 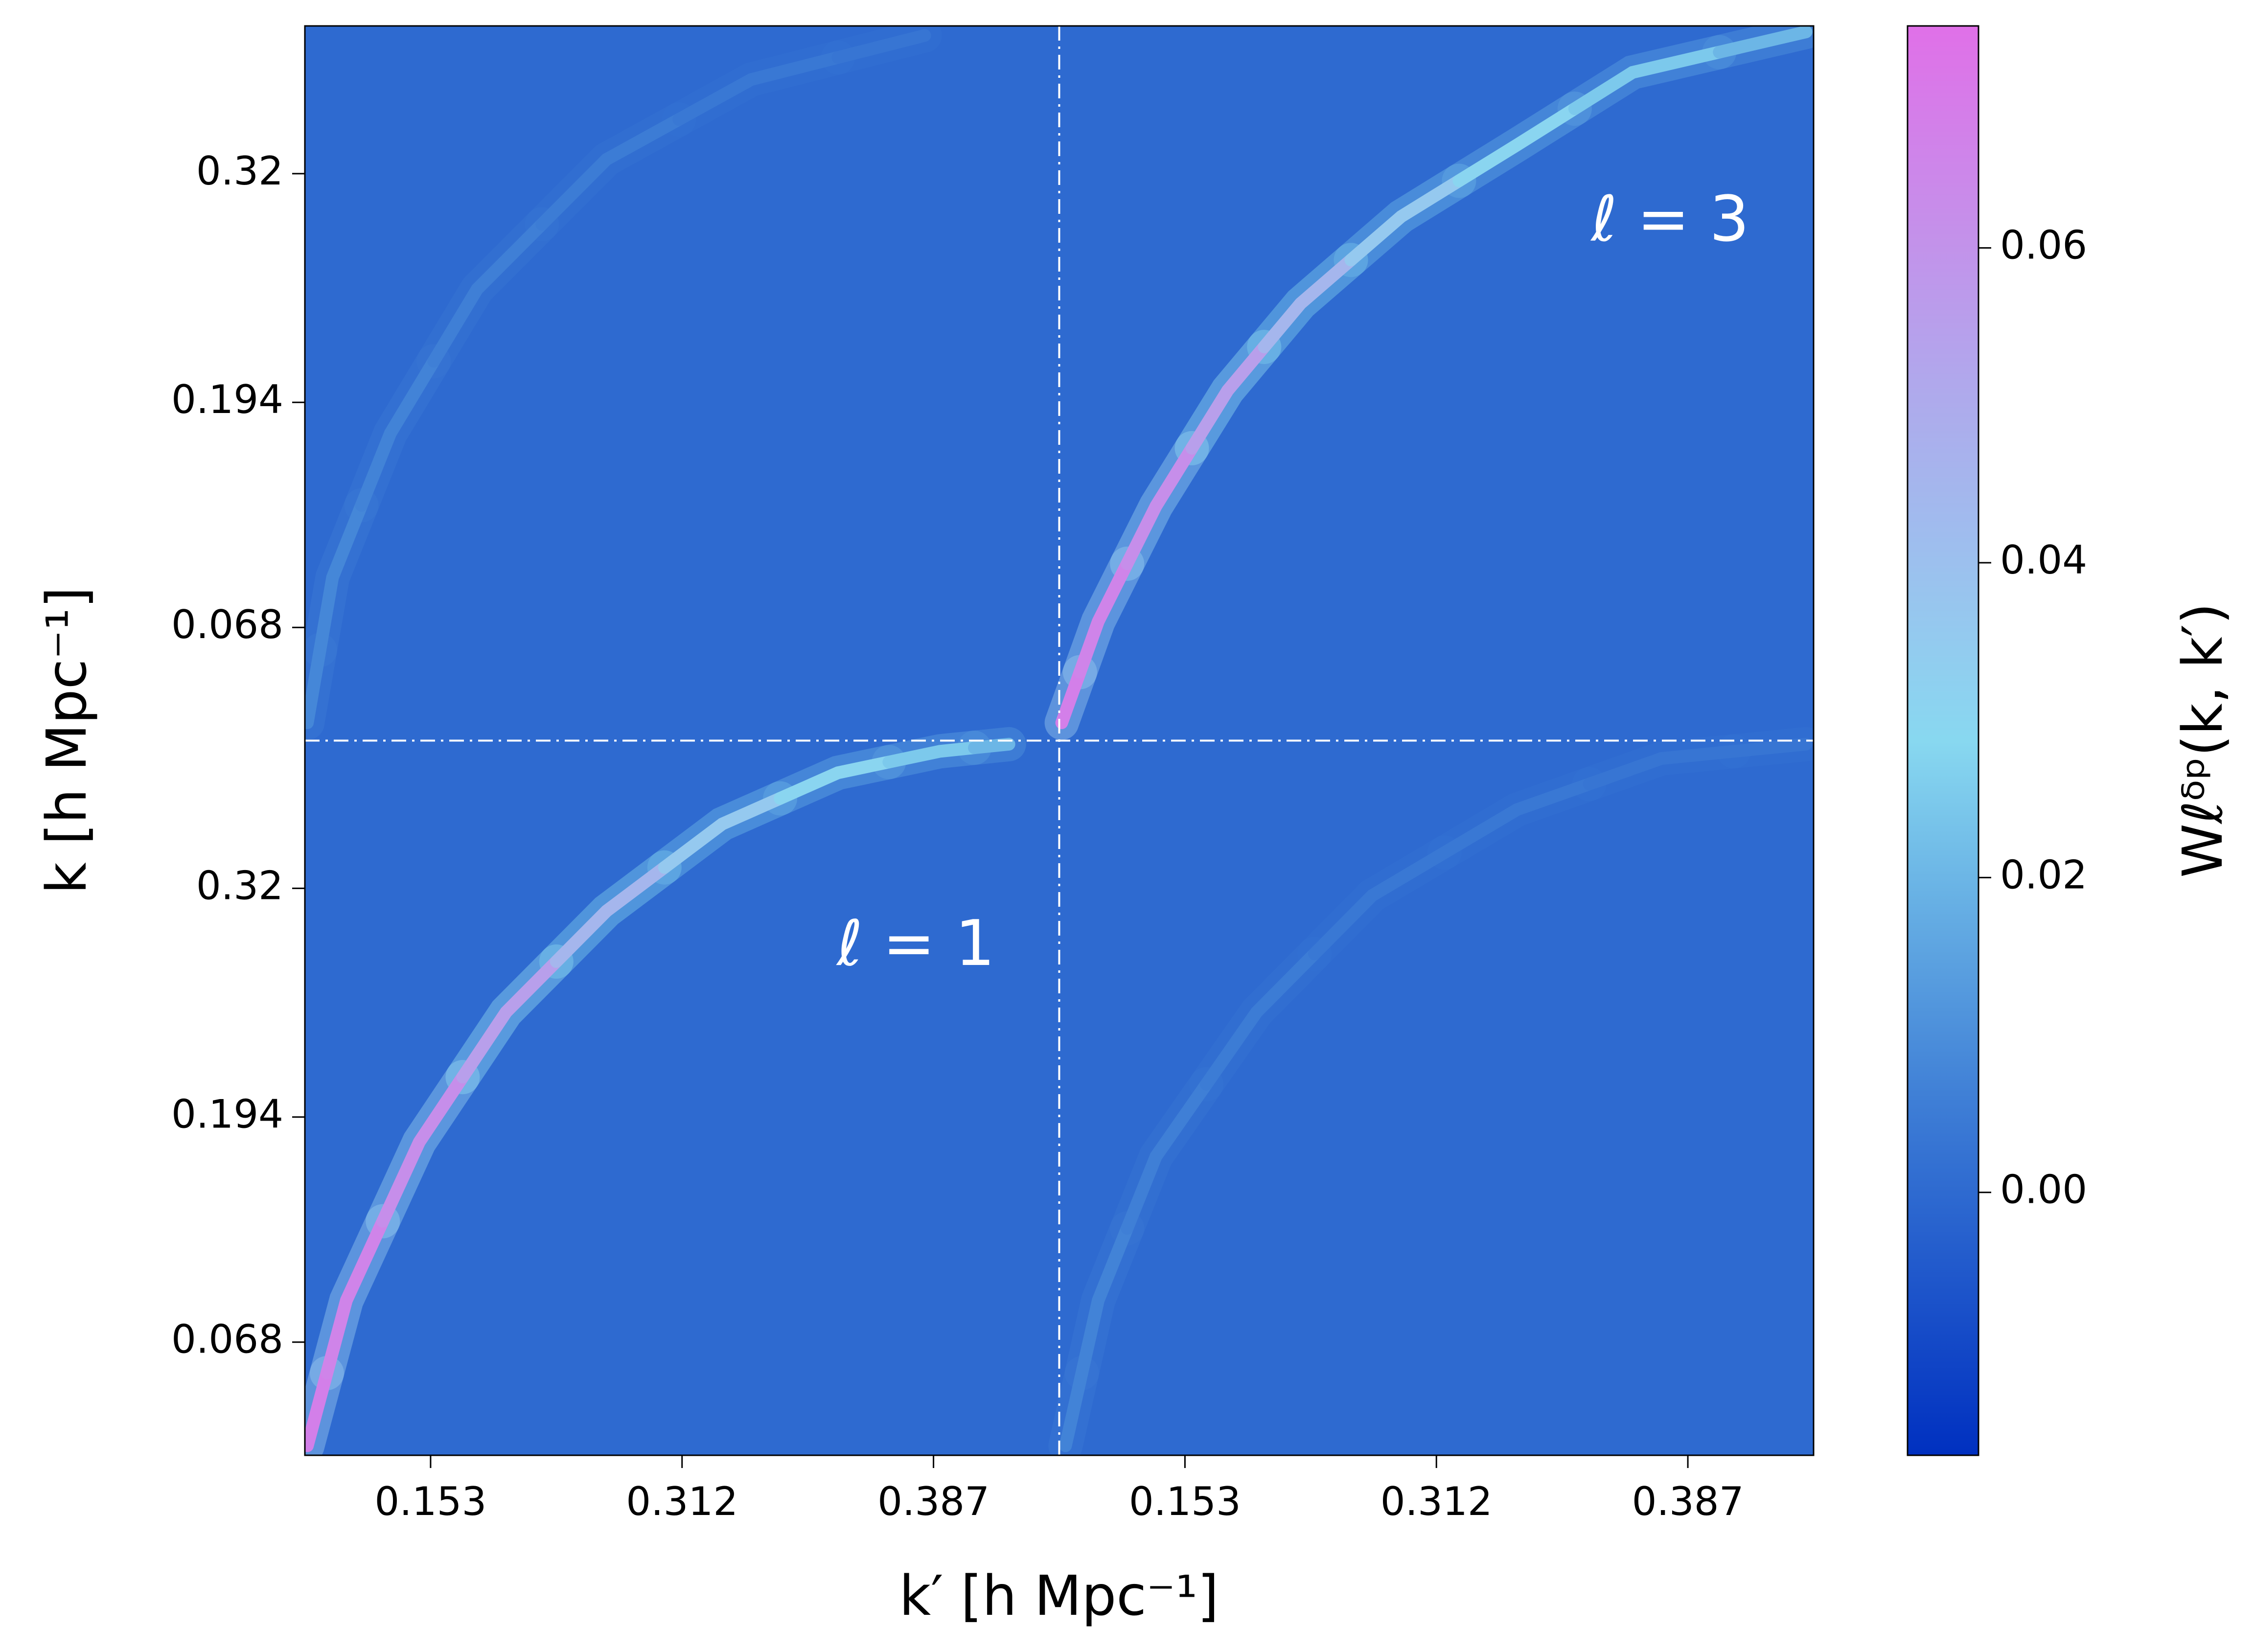 I want to click on annotation: ℓ = 3, so click(x=1669, y=219).